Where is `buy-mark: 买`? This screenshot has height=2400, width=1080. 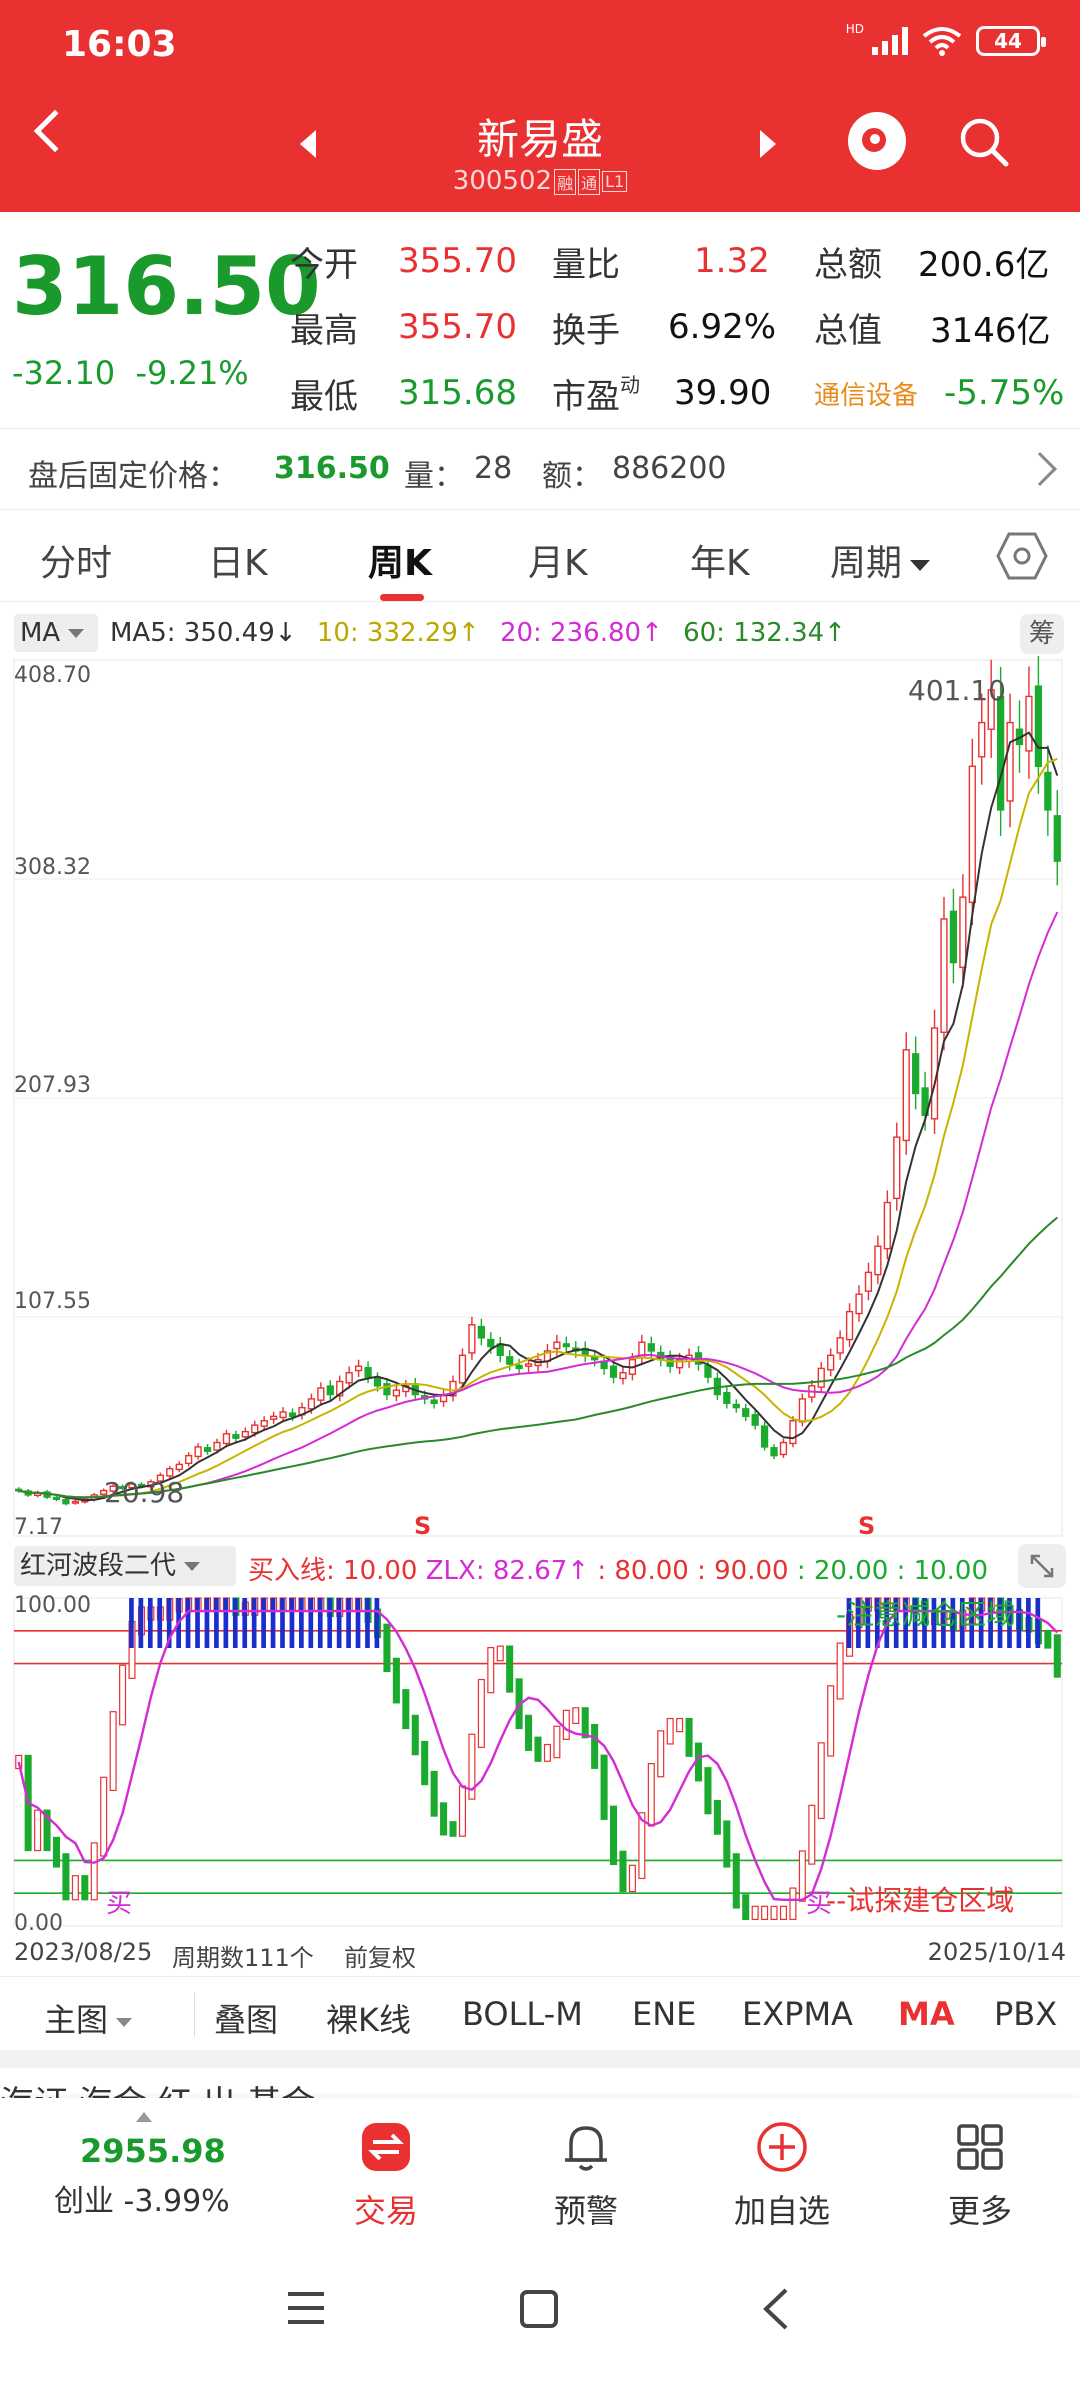
buy-mark: 买 is located at coordinates (119, 1904).